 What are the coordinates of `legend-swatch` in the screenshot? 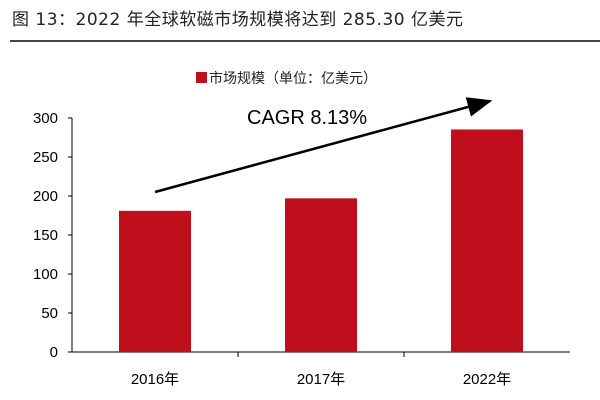 It's located at (201, 77).